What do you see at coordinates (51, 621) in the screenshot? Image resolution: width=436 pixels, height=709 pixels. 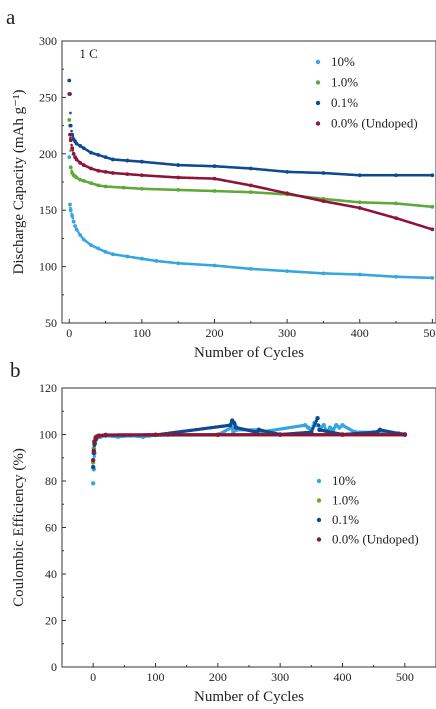 I see `y-tick-label: 20` at bounding box center [51, 621].